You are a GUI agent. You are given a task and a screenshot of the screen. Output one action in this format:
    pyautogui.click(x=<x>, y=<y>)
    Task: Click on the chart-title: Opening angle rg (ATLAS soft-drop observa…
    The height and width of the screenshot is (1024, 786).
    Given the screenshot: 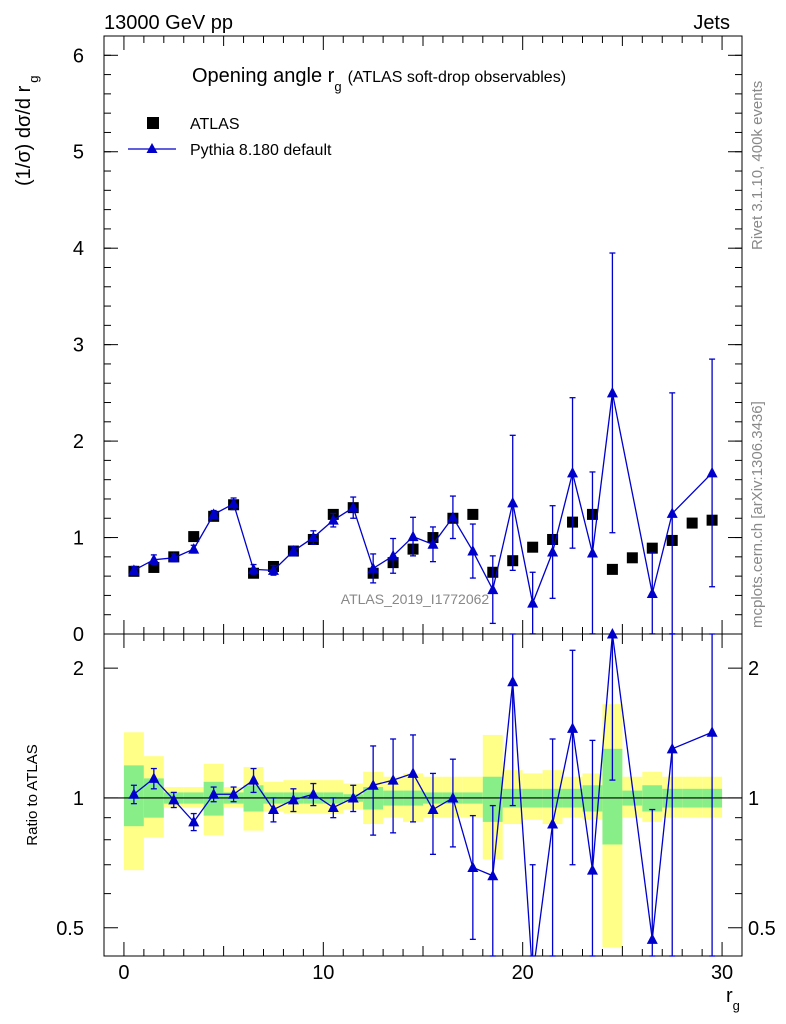 What is the action you would take?
    pyautogui.click(x=379, y=79)
    